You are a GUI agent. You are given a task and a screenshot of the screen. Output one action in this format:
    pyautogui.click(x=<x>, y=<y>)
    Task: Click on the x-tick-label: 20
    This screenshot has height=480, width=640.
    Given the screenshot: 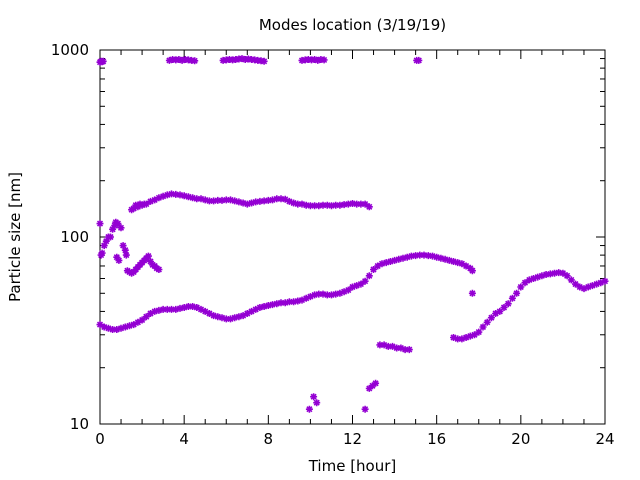 What is the action you would take?
    pyautogui.click(x=520, y=439)
    